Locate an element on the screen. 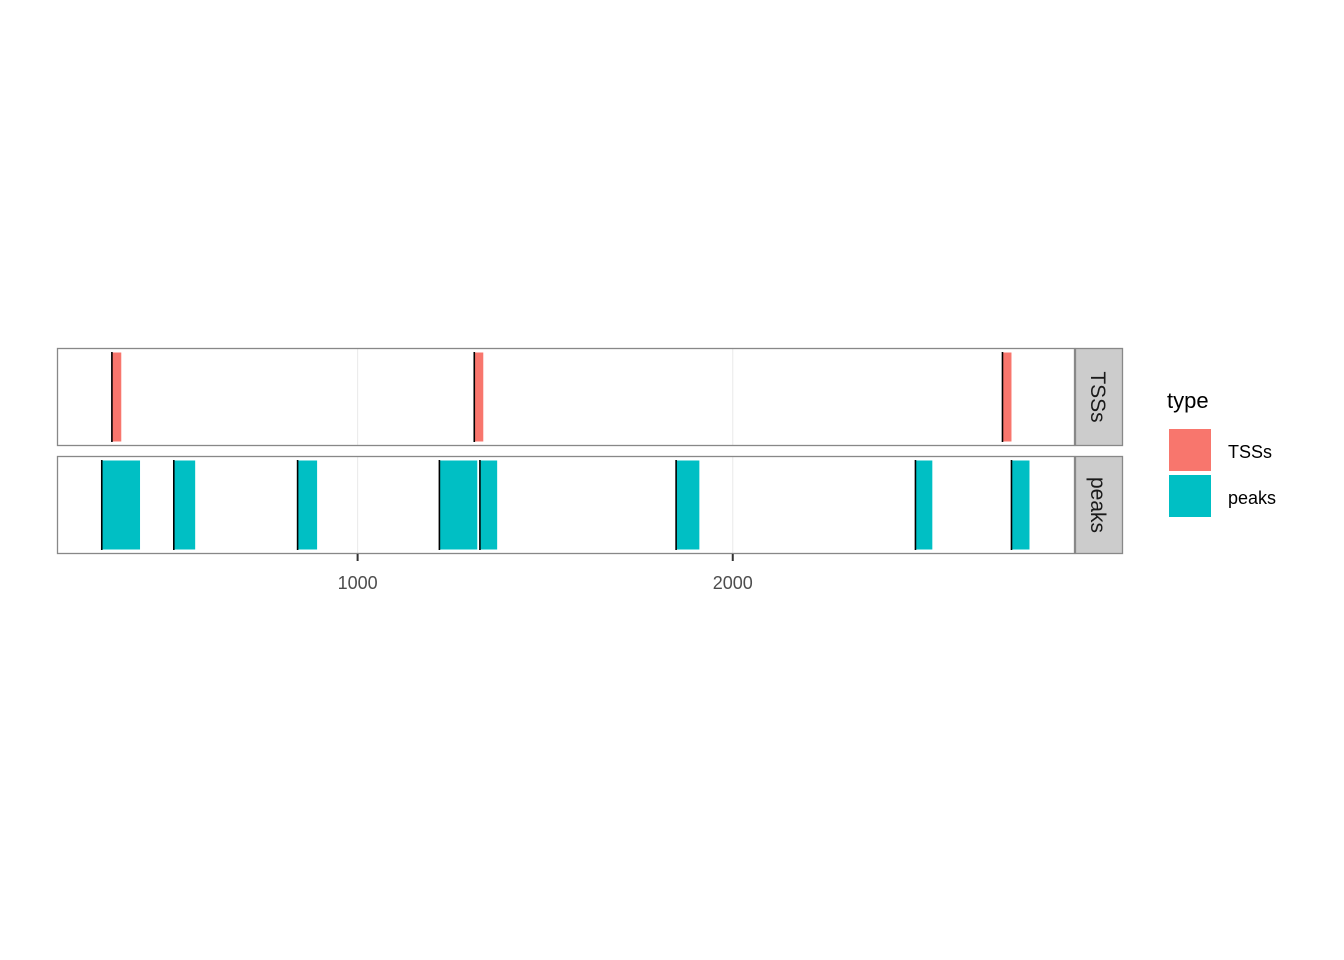 The width and height of the screenshot is (1344, 960). legend-key-peaks is located at coordinates (1190, 496).